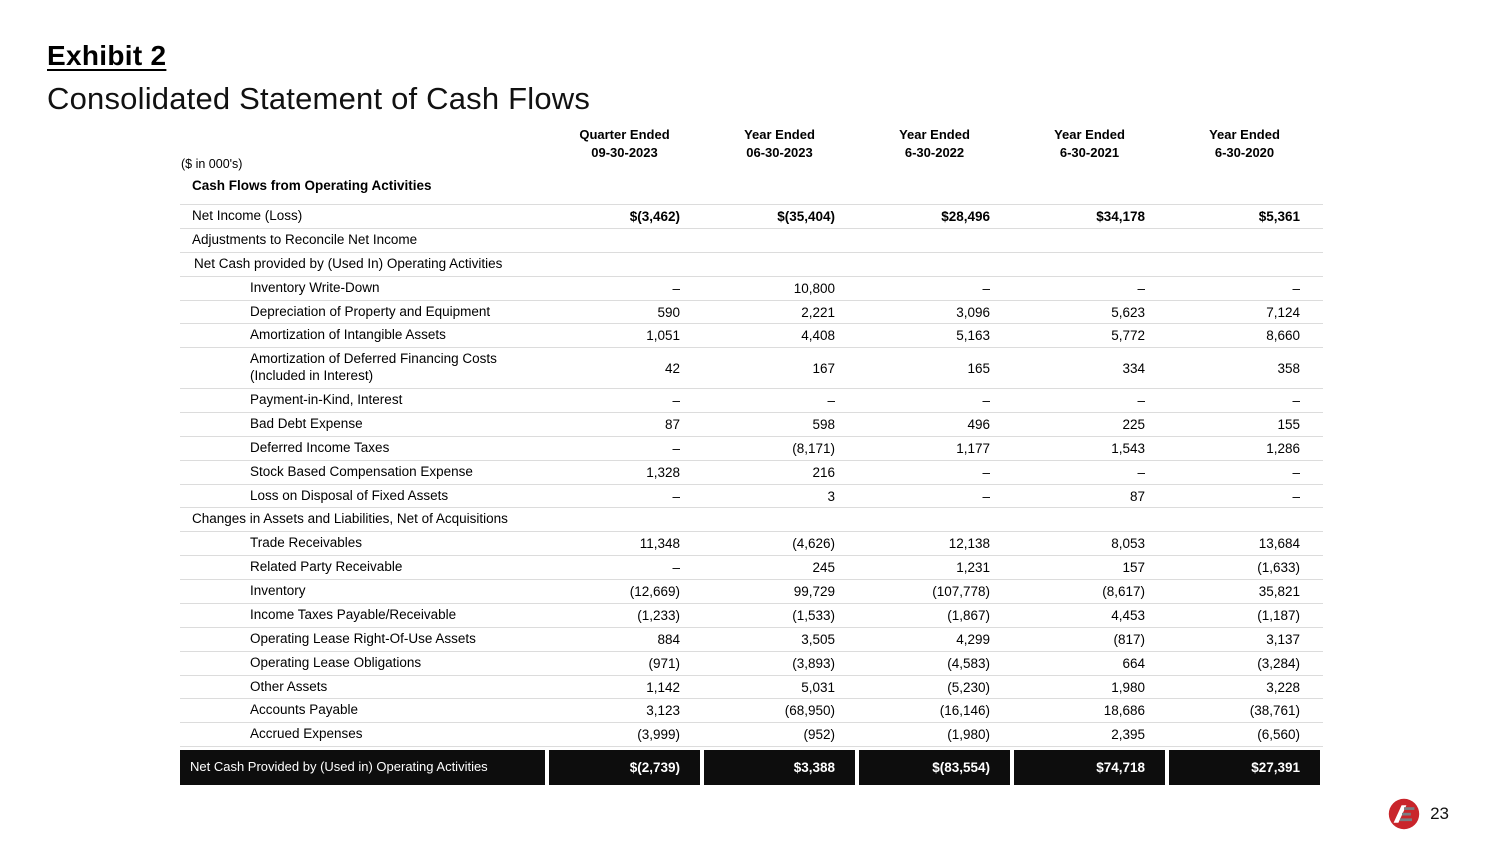 The image size is (1499, 843). What do you see at coordinates (1439, 813) in the screenshot?
I see `page-number: 23` at bounding box center [1439, 813].